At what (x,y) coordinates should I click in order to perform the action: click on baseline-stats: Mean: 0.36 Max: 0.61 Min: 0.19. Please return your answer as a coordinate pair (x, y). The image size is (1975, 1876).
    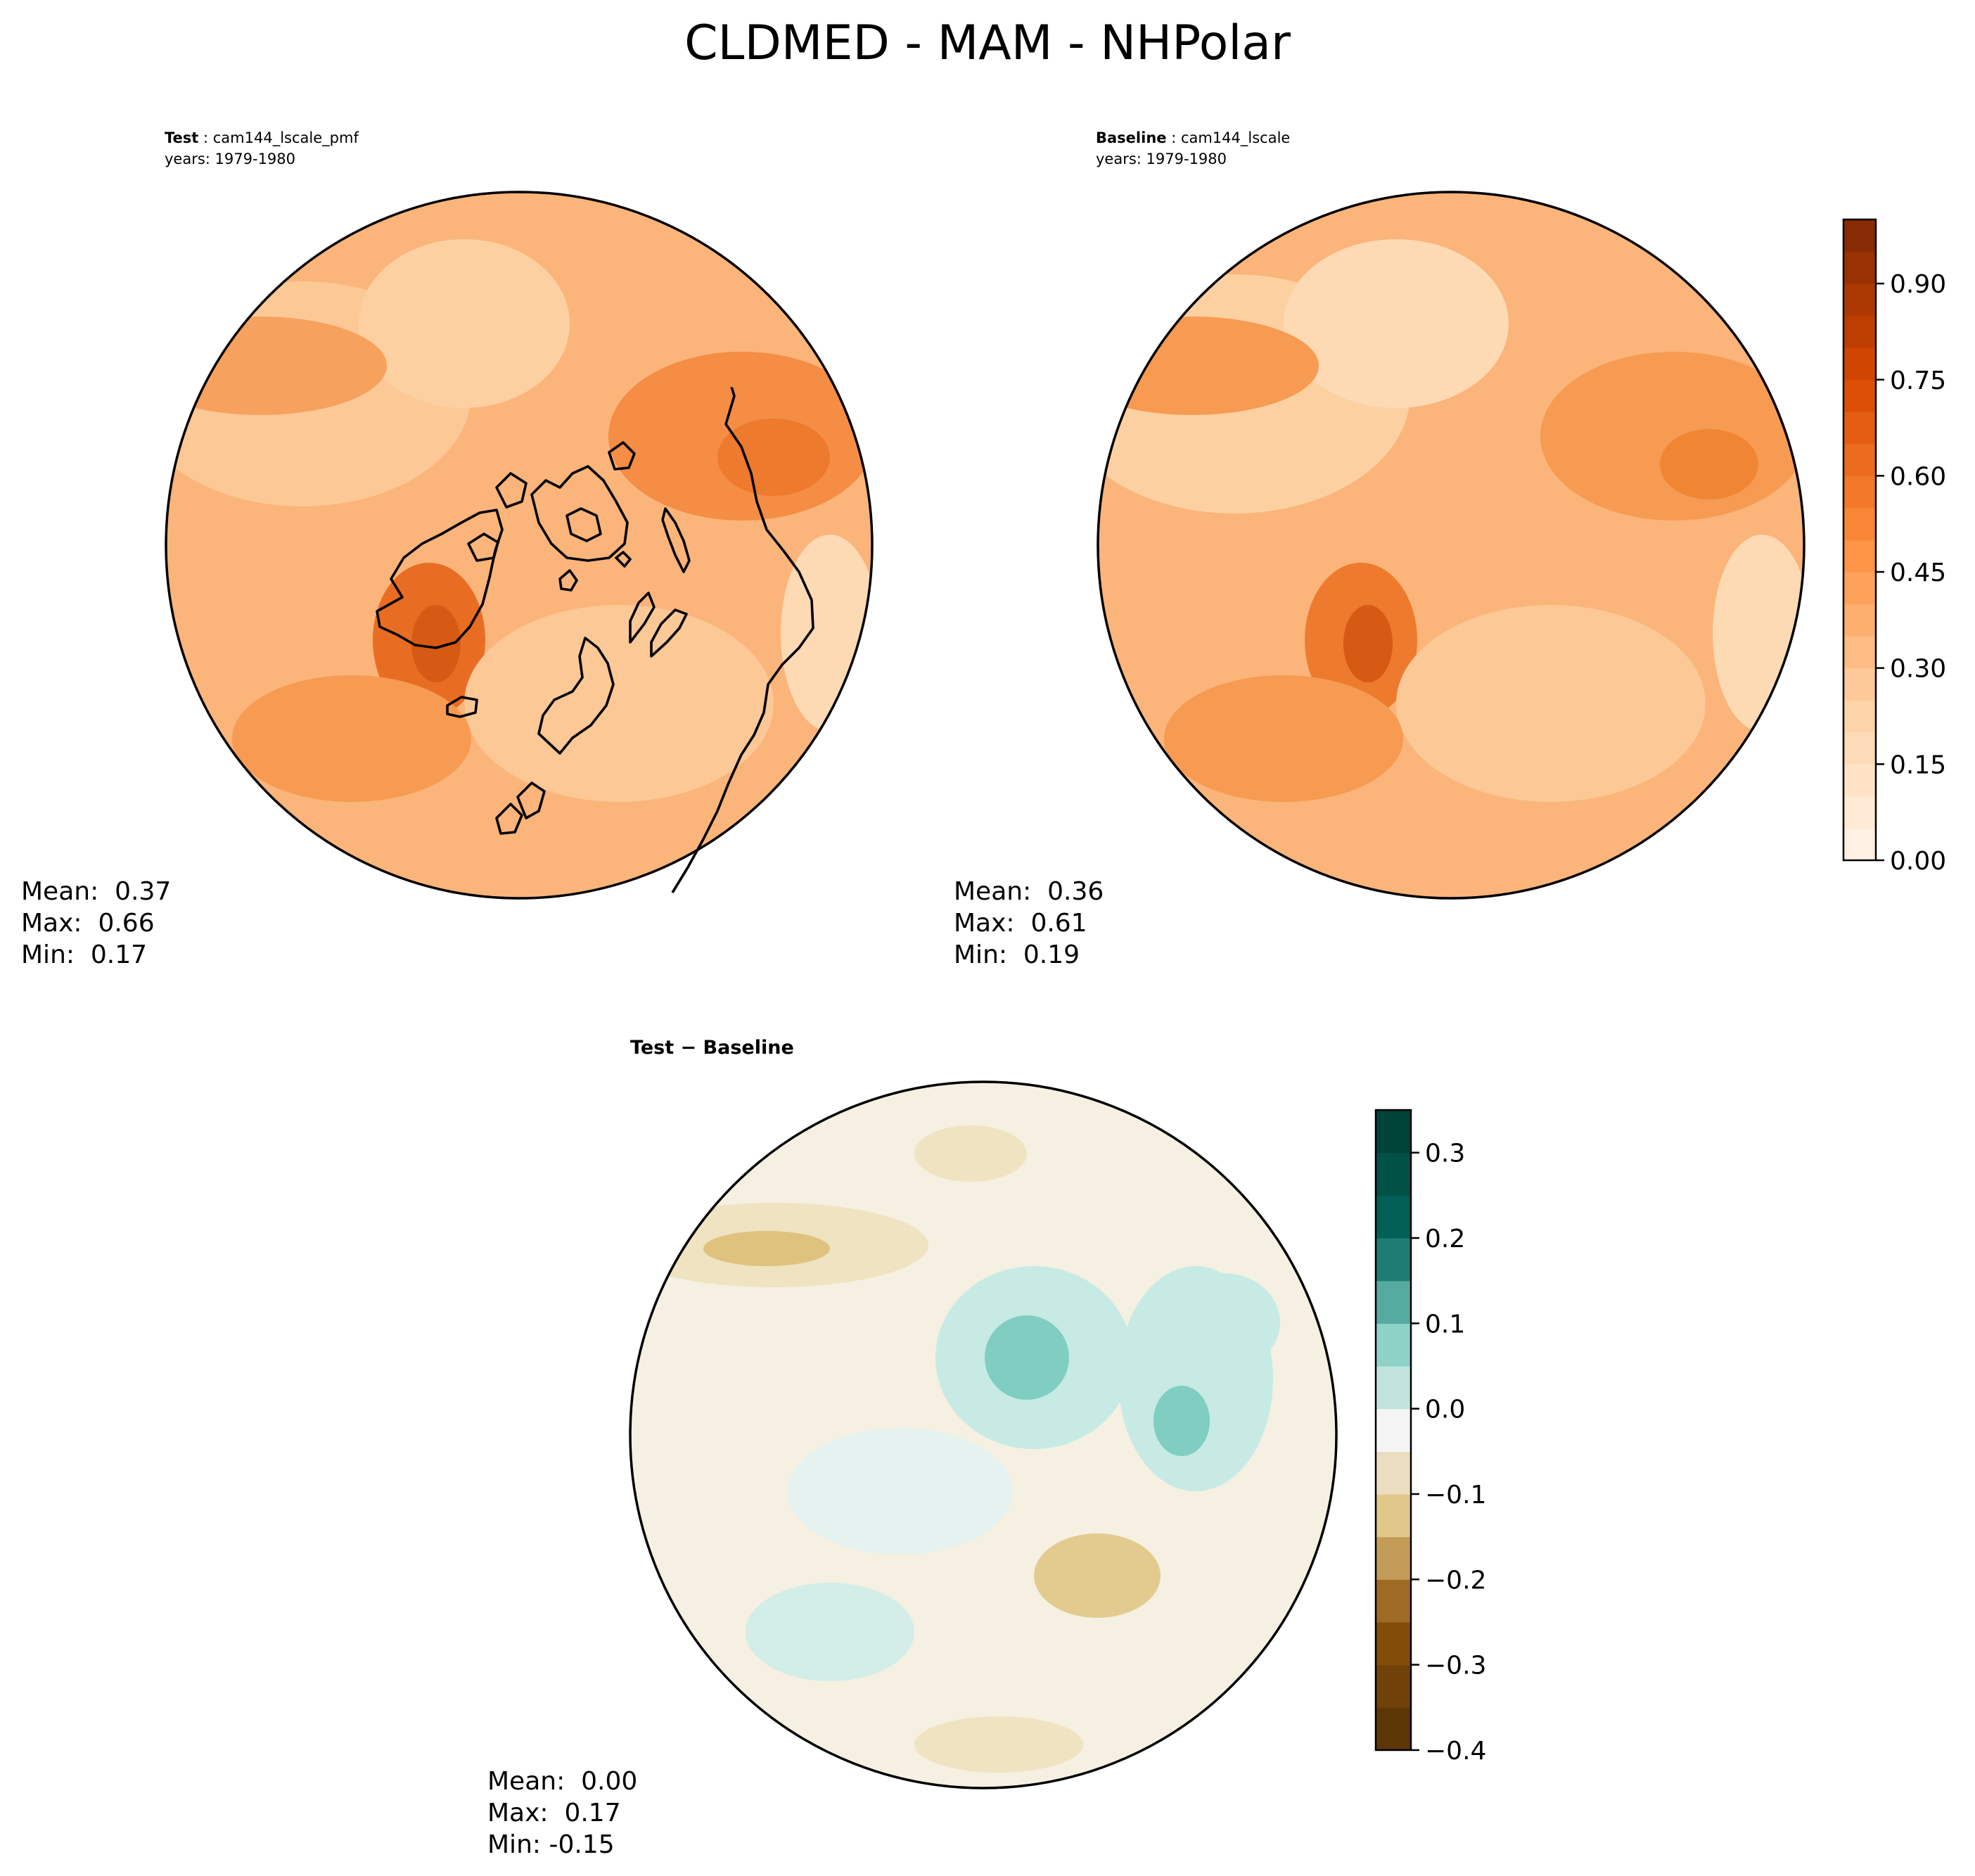
    Looking at the image, I should click on (1029, 923).